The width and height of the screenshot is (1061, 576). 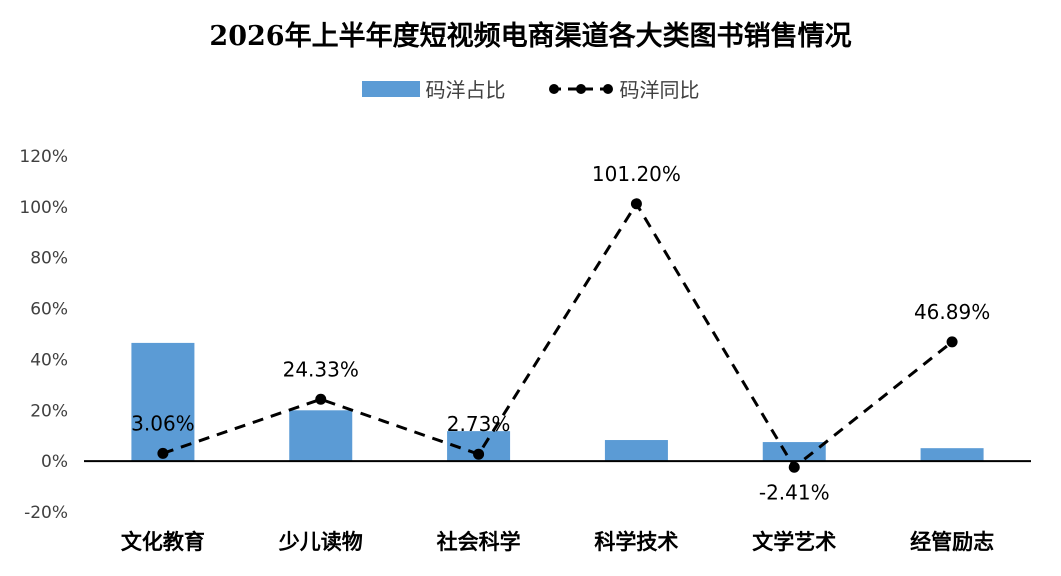 I want to click on data-label: 46.89%, so click(x=952, y=312).